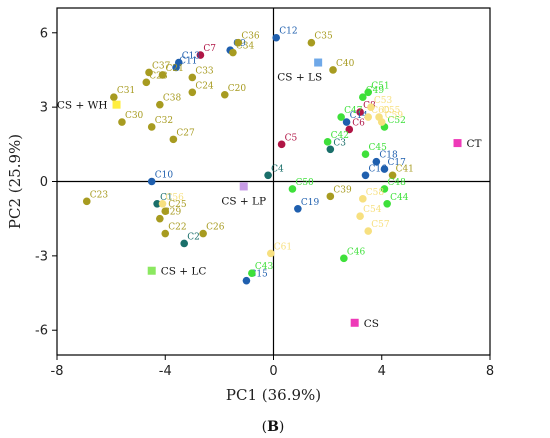 The height and width of the screenshot is (438, 550). What do you see at coordinates (381, 122) in the screenshot?
I see `point-c59` at bounding box center [381, 122].